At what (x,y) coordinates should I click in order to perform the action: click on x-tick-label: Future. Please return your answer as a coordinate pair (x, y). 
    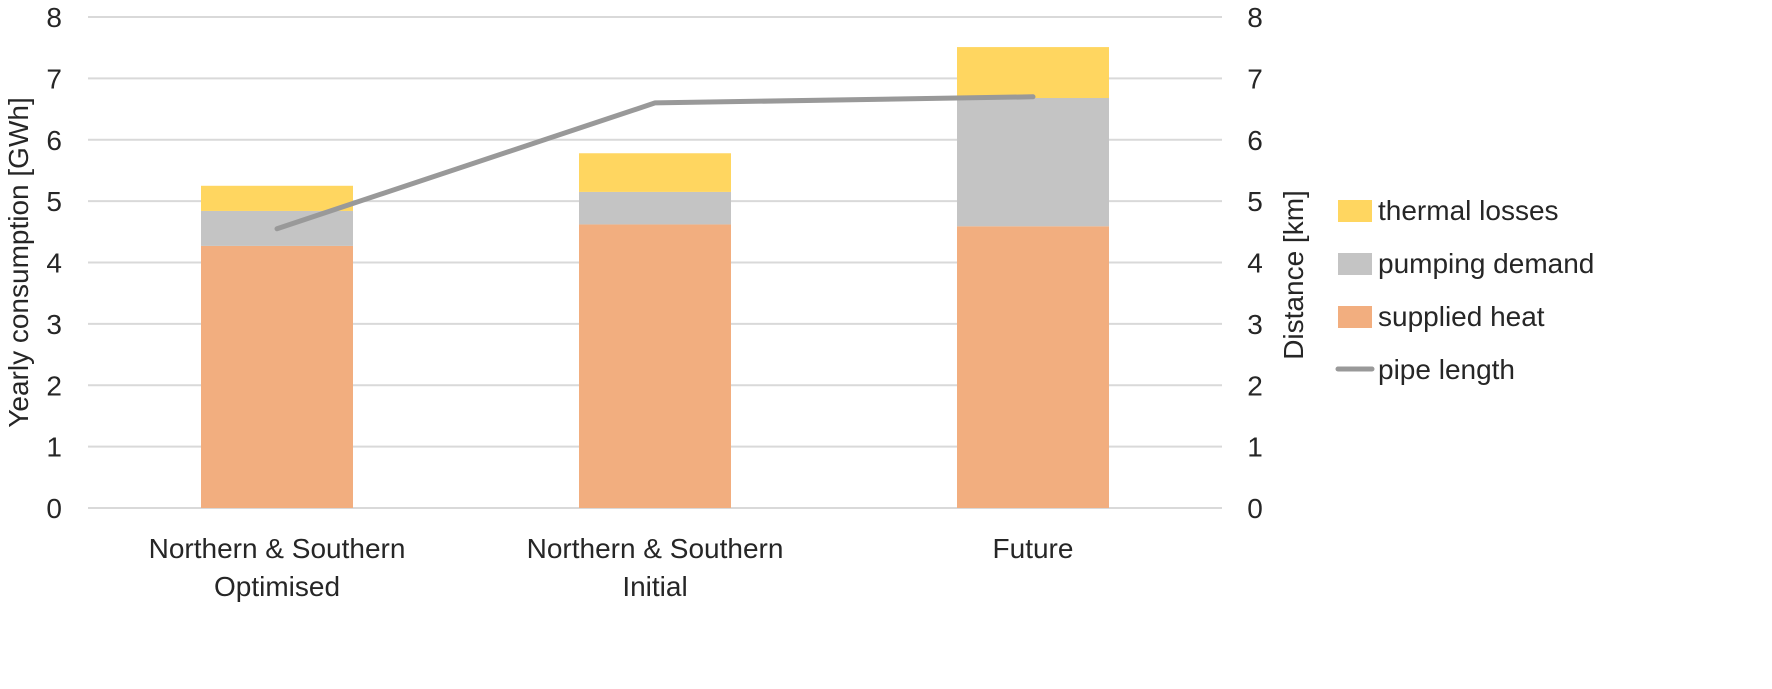
    Looking at the image, I should click on (1033, 548).